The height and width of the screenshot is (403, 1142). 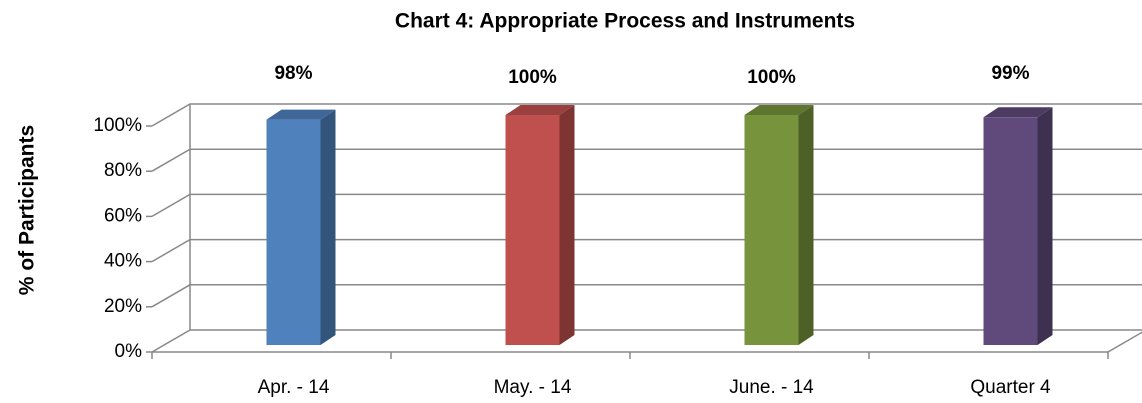 What do you see at coordinates (123, 170) in the screenshot?
I see `y-tick-label: 80%` at bounding box center [123, 170].